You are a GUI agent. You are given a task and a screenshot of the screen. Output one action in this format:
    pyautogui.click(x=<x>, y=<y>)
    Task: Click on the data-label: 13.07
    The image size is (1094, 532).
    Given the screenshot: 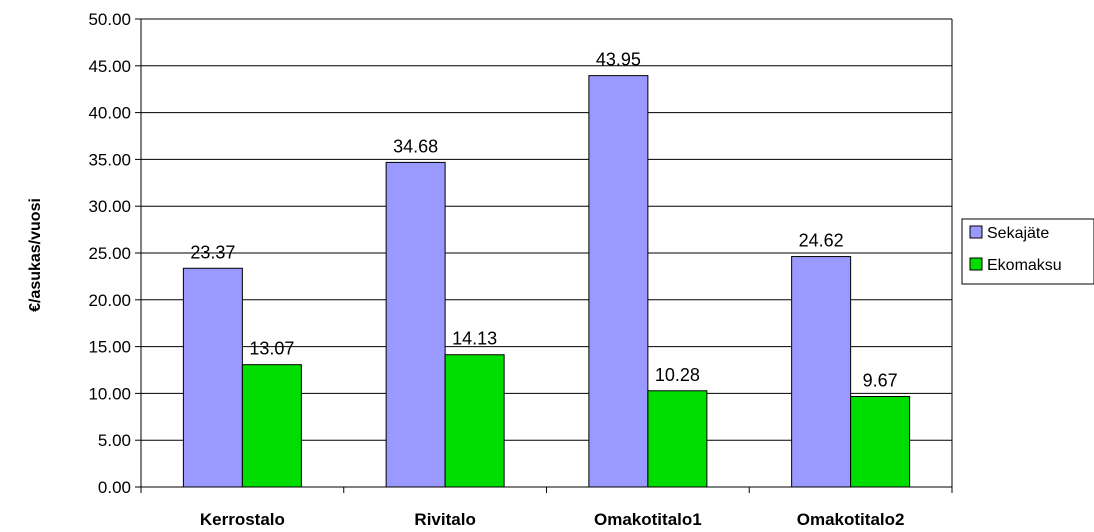 What is the action you would take?
    pyautogui.click(x=271, y=349)
    